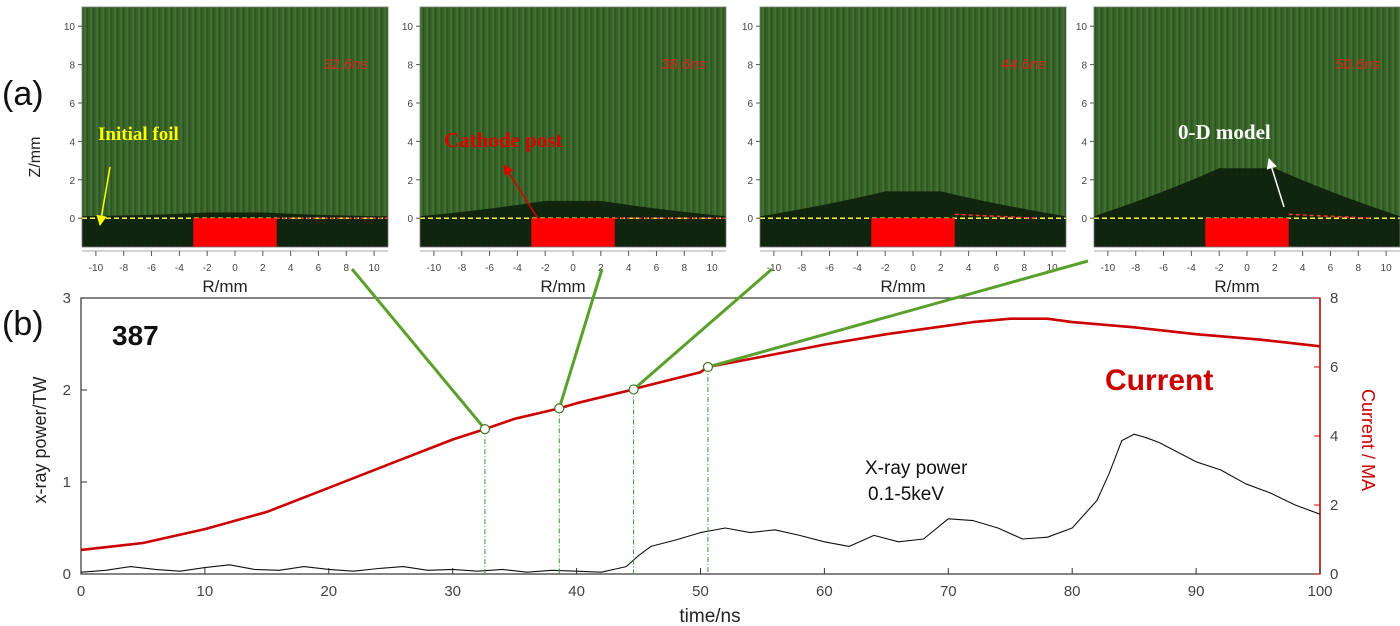 Image resolution: width=1400 pixels, height=626 pixels. Describe the element at coordinates (824, 591) in the screenshot. I see `x-tick-label: 60` at that location.